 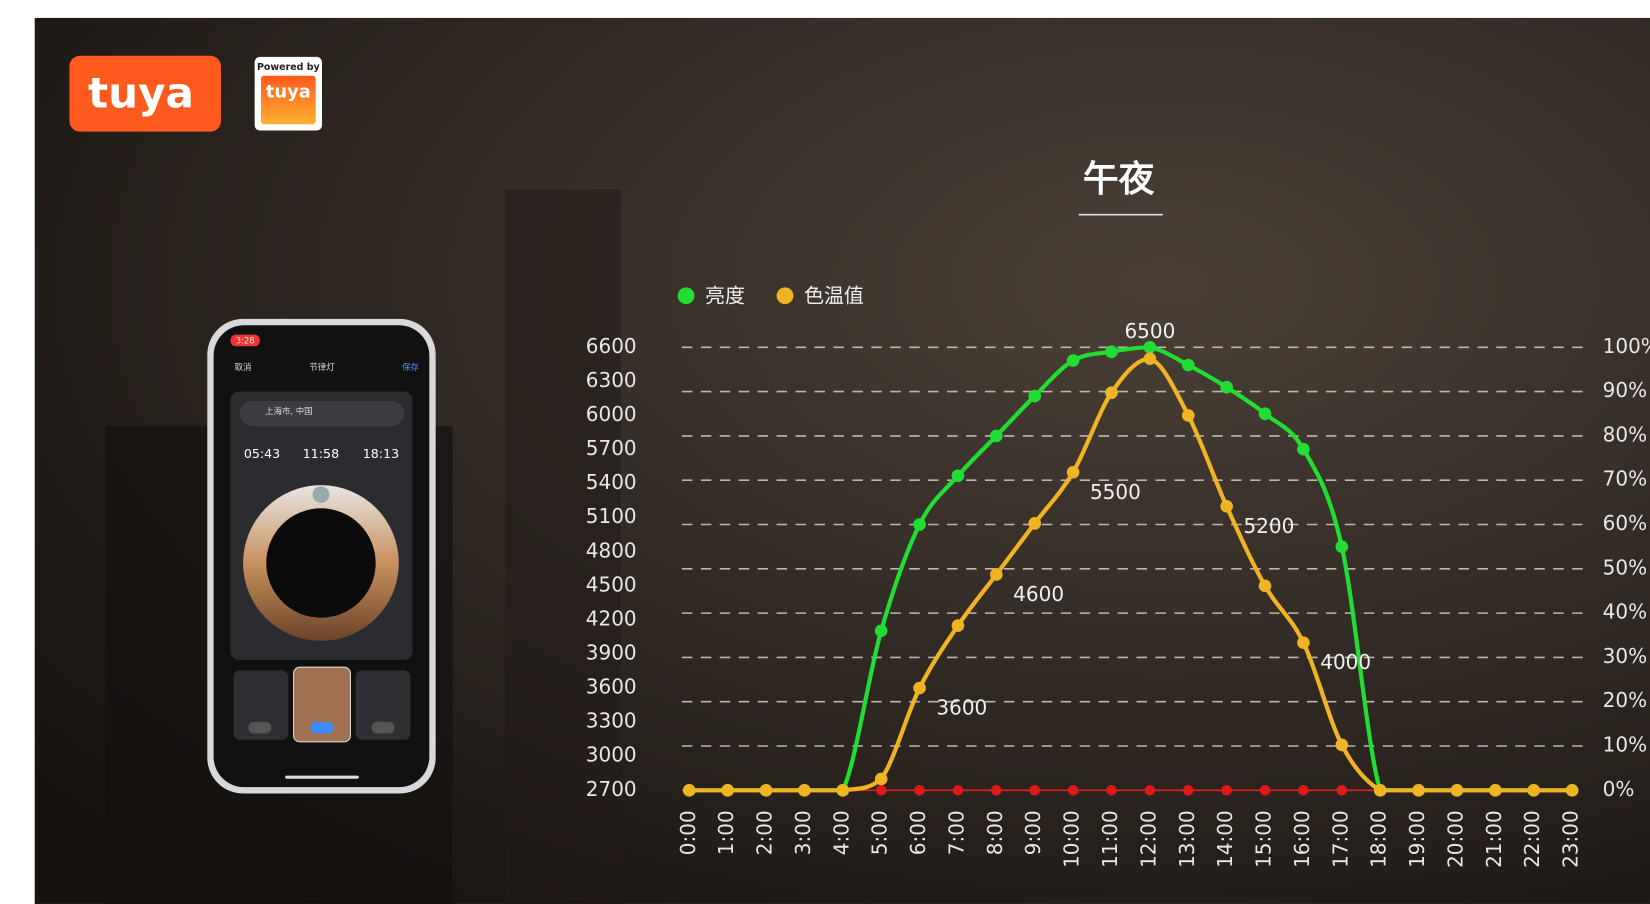 What do you see at coordinates (1625, 434) in the screenshot?
I see `y2-tick-label: 80%` at bounding box center [1625, 434].